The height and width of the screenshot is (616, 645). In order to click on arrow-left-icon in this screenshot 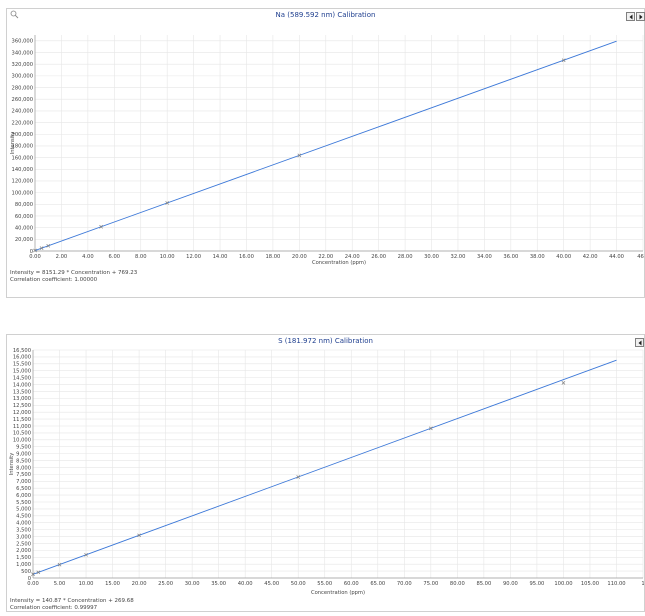, I will do `click(631, 17)`.